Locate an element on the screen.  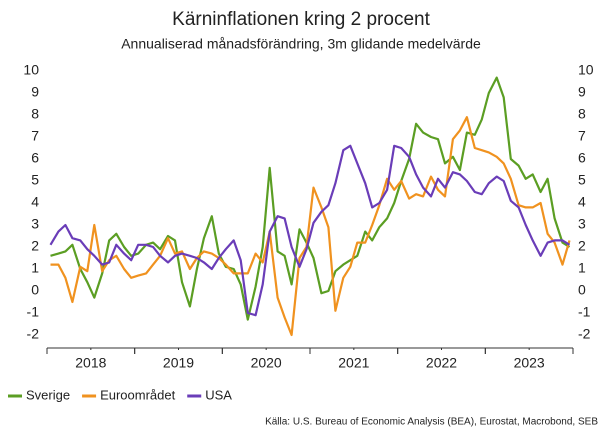
y-tick-label: -1 is located at coordinates (33, 312).